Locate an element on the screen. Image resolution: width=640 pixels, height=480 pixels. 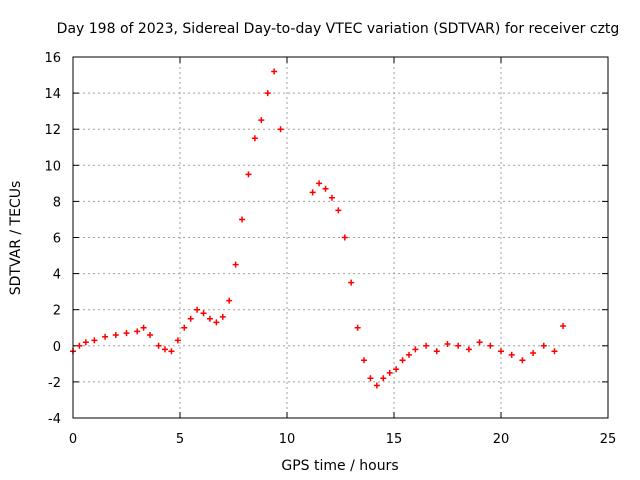
x-axis-label: GPS time / hours is located at coordinates (339, 466).